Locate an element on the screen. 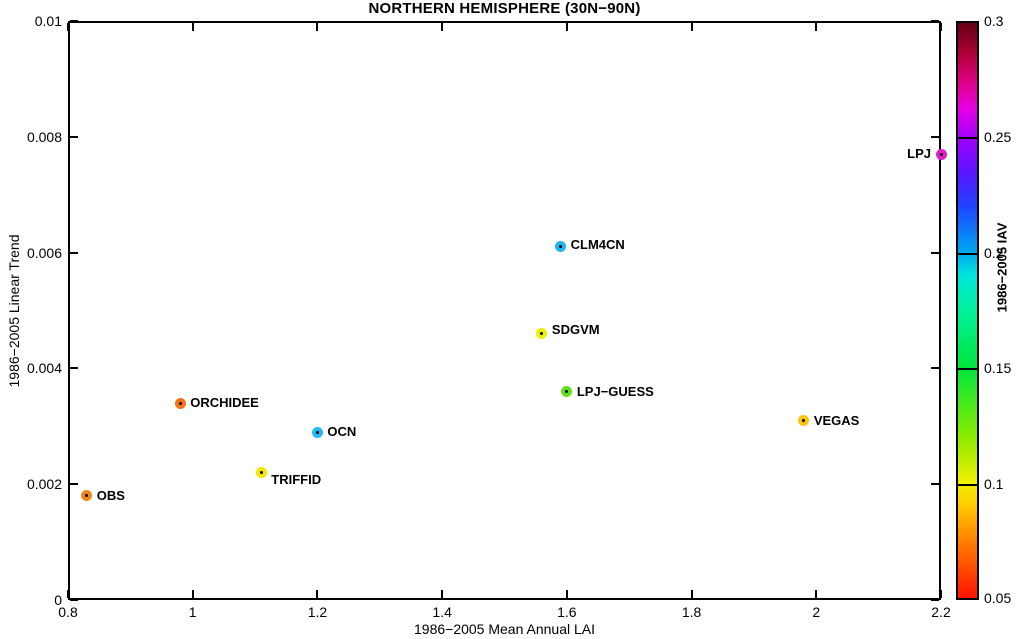 The image size is (1024, 639). data-point-lpj is located at coordinates (941, 154).